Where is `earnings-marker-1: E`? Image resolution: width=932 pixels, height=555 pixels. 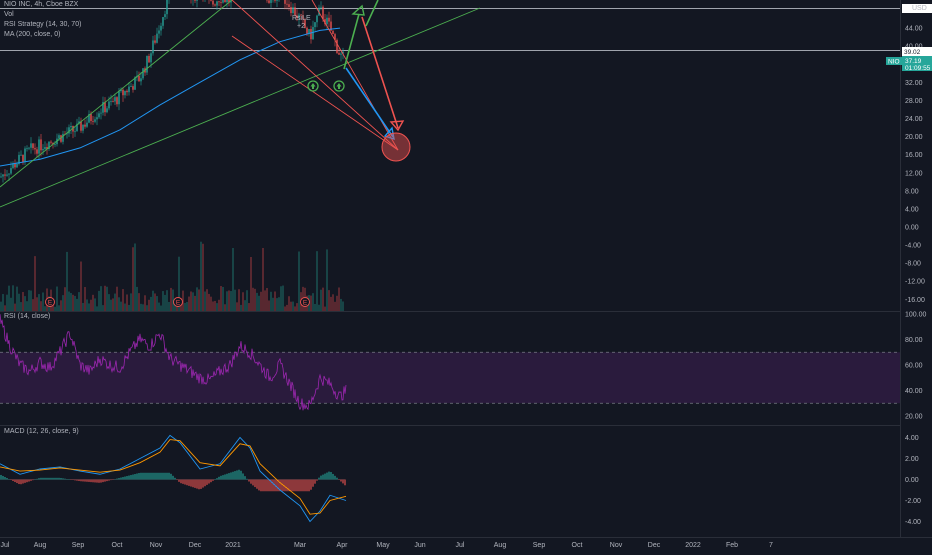 earnings-marker-1: E is located at coordinates (50, 302).